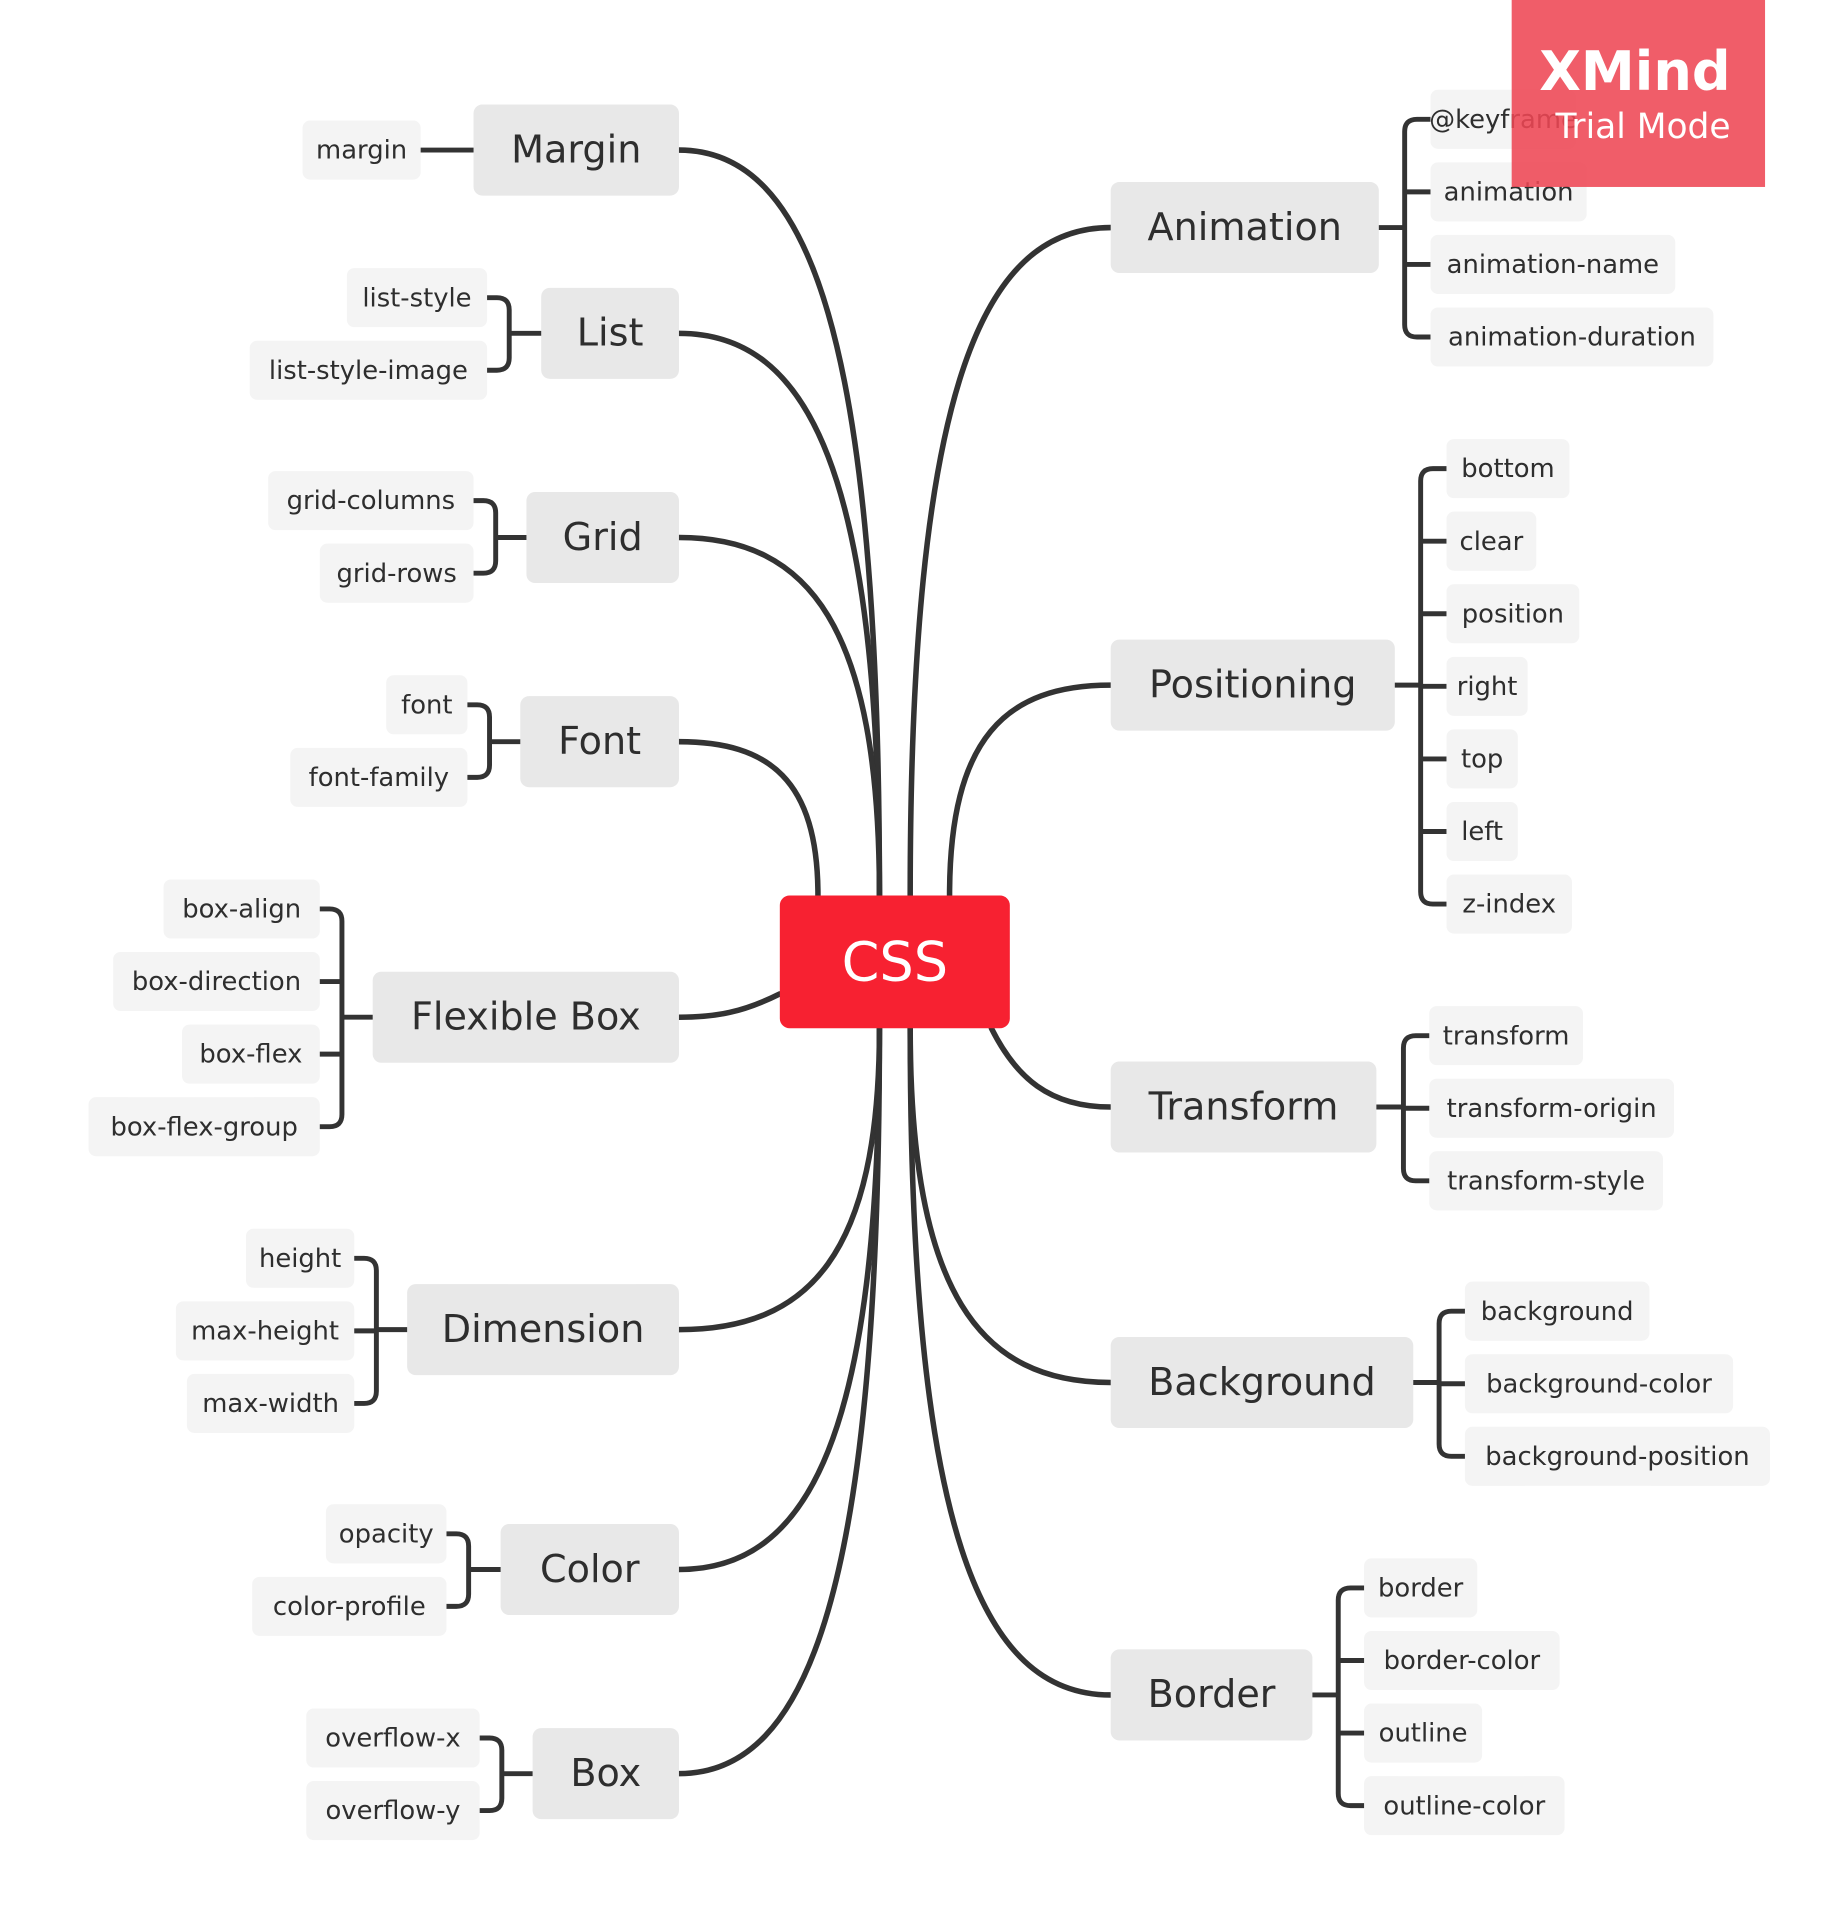 The height and width of the screenshot is (1913, 1845). What do you see at coordinates (380, 1330) in the screenshot?
I see `subtopic-connector-dimension` at bounding box center [380, 1330].